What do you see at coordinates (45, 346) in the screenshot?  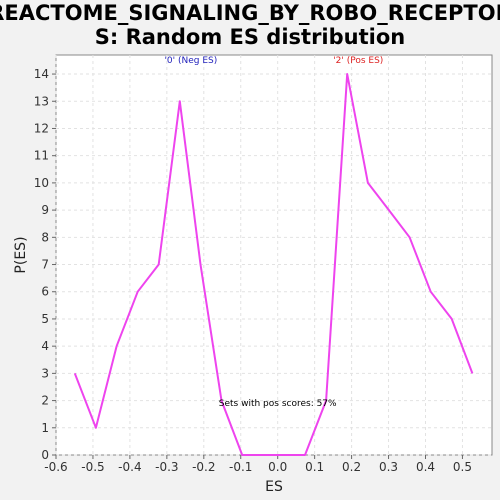 I see `y-tick-label: 4` at bounding box center [45, 346].